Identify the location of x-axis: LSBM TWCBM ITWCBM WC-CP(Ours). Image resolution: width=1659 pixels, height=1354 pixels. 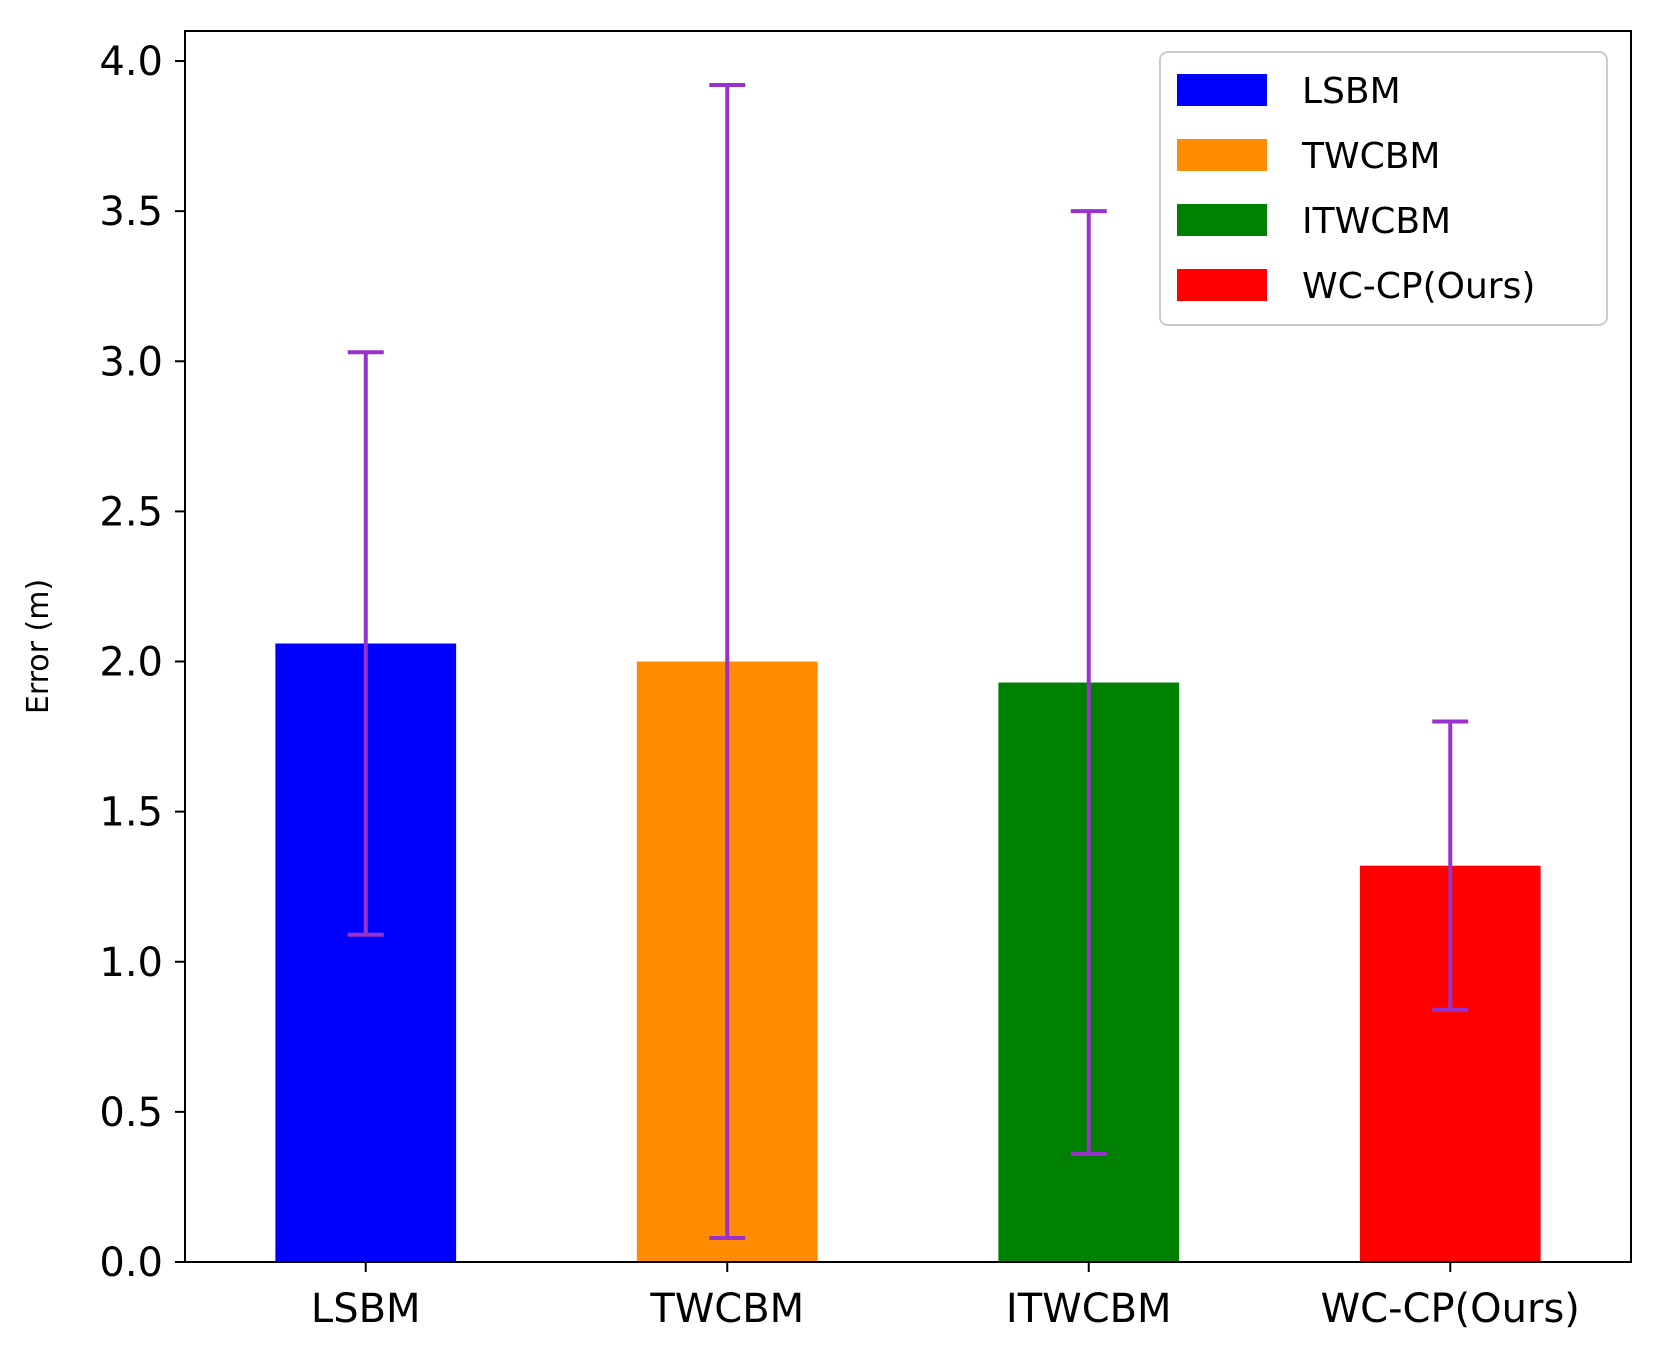
(945, 1297).